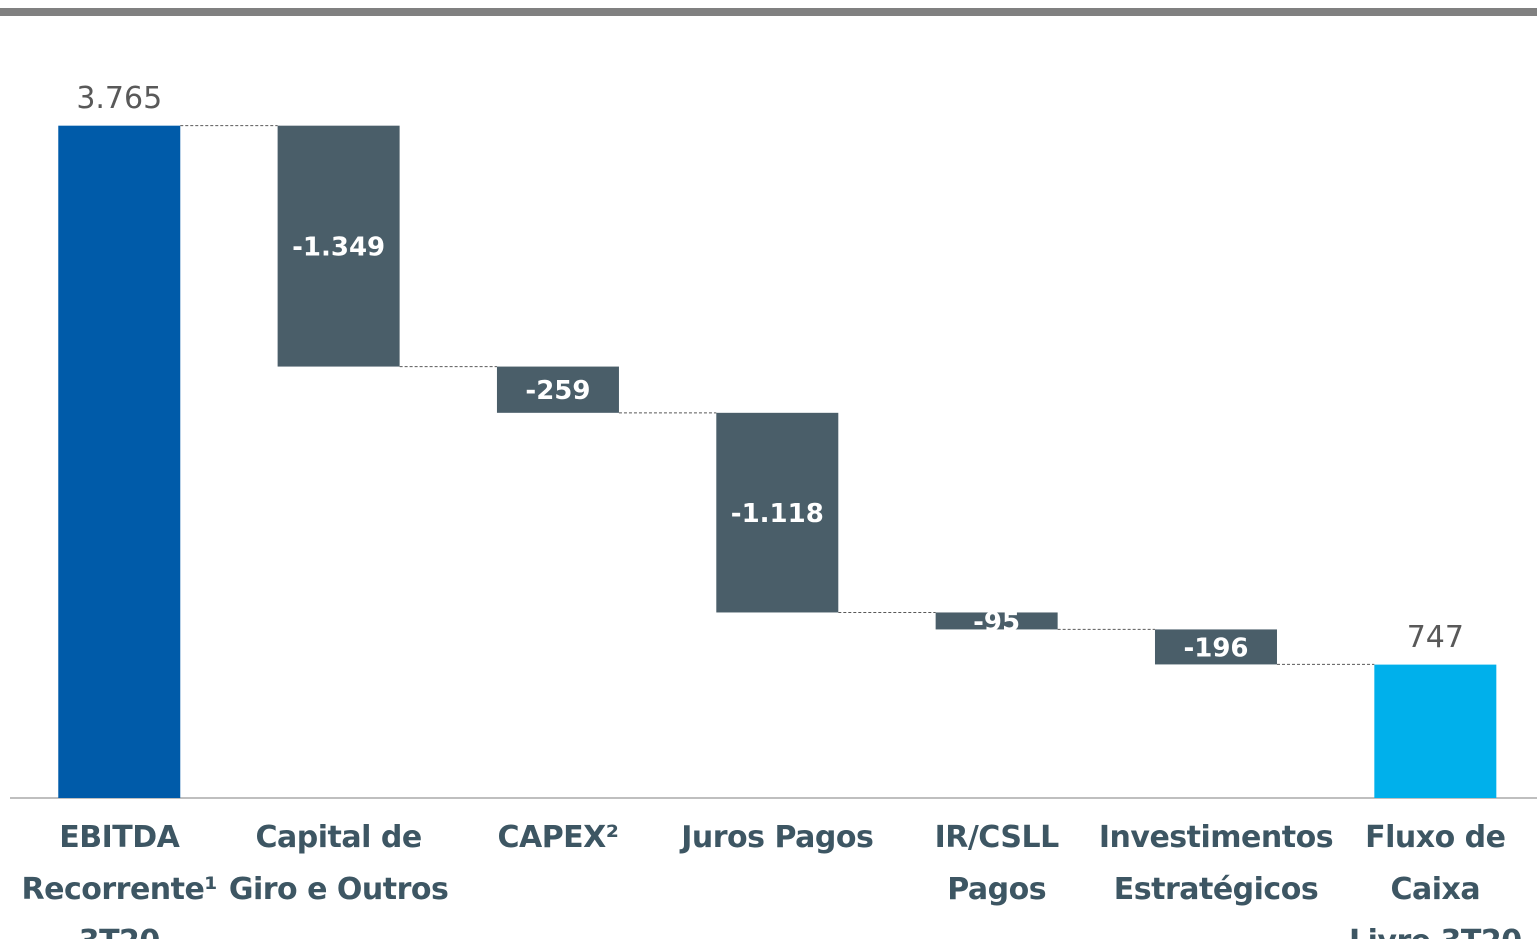 This screenshot has width=1537, height=939. What do you see at coordinates (768, 12) in the screenshot?
I see `header-bar` at bounding box center [768, 12].